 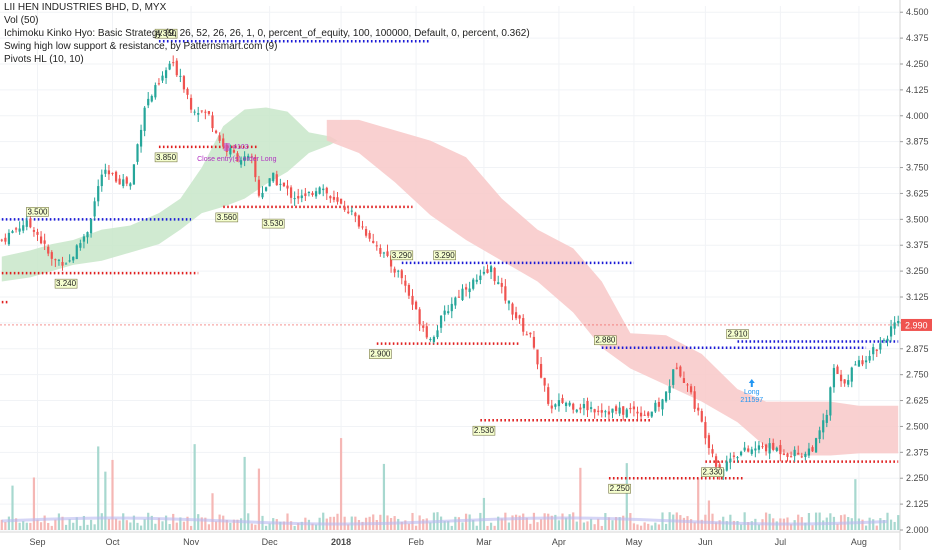 I want to click on close-entry-marker, so click(x=226, y=146).